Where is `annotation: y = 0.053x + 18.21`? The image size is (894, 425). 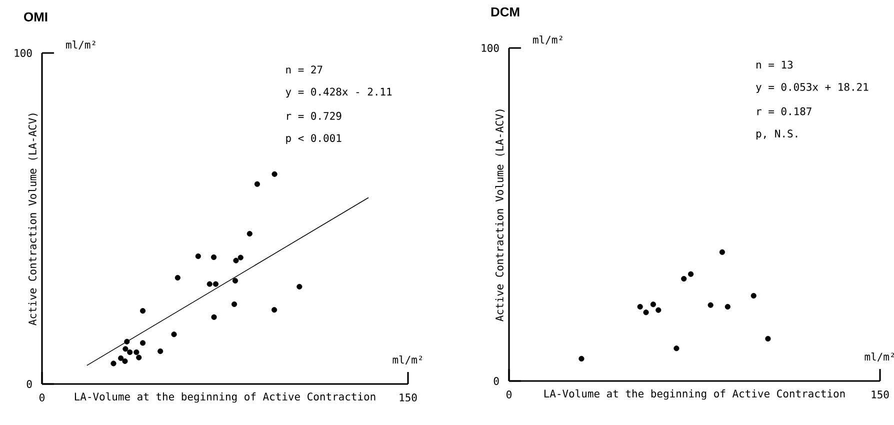 annotation: y = 0.053x + 18.21 is located at coordinates (812, 87).